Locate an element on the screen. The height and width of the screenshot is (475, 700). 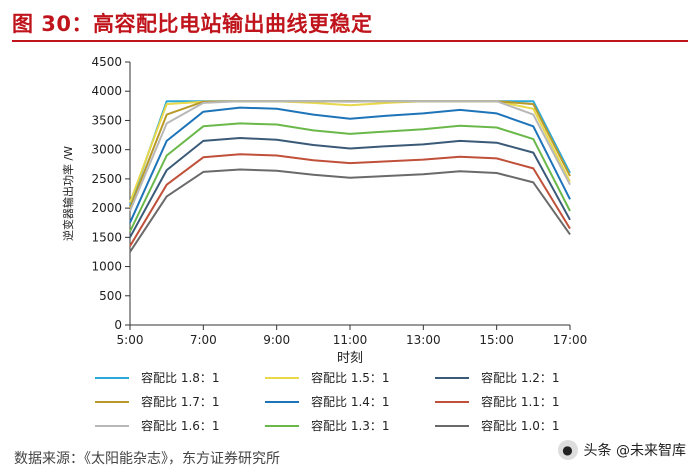
legend-label-2: 容配比 1.5：1 is located at coordinates (350, 377).